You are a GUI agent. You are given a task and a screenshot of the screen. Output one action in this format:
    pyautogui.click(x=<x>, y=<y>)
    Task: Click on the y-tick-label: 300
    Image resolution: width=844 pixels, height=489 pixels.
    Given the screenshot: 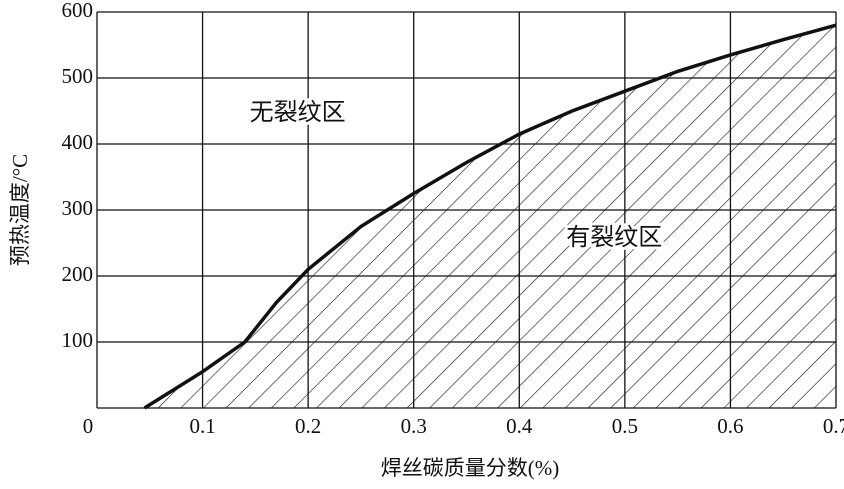 What is the action you would take?
    pyautogui.click(x=78, y=208)
    